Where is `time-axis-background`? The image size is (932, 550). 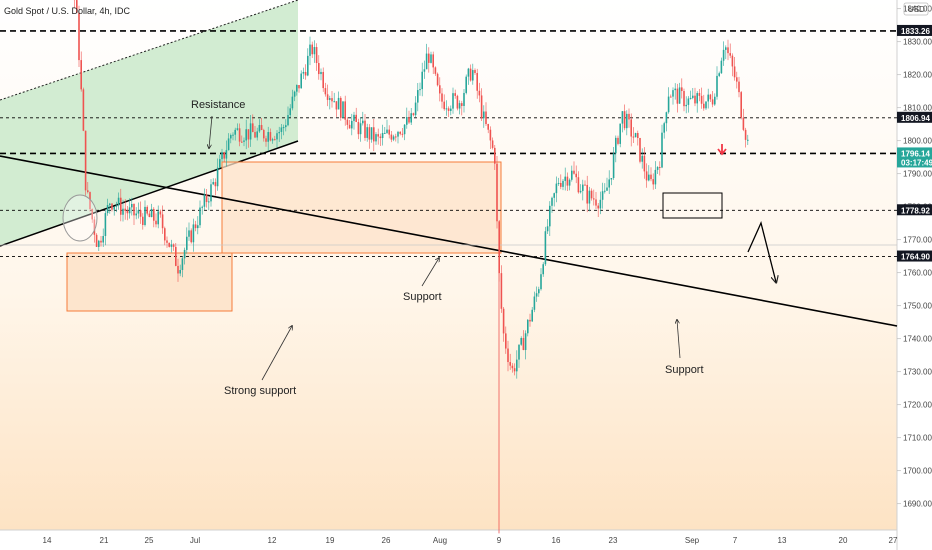
time-axis-background is located at coordinates (448, 540).